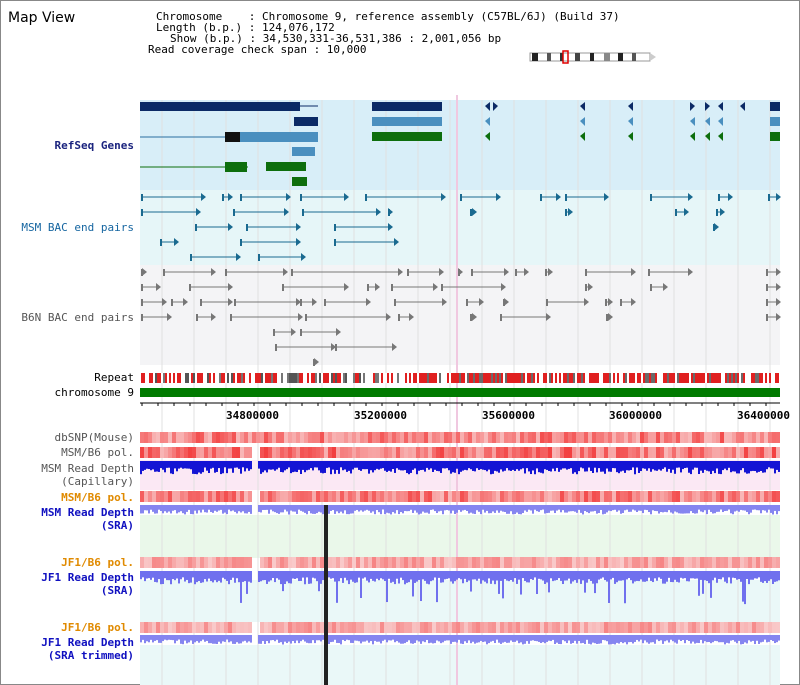  I want to click on track-label-b6n-bac: B6N BAC end pairs, so click(77, 317).